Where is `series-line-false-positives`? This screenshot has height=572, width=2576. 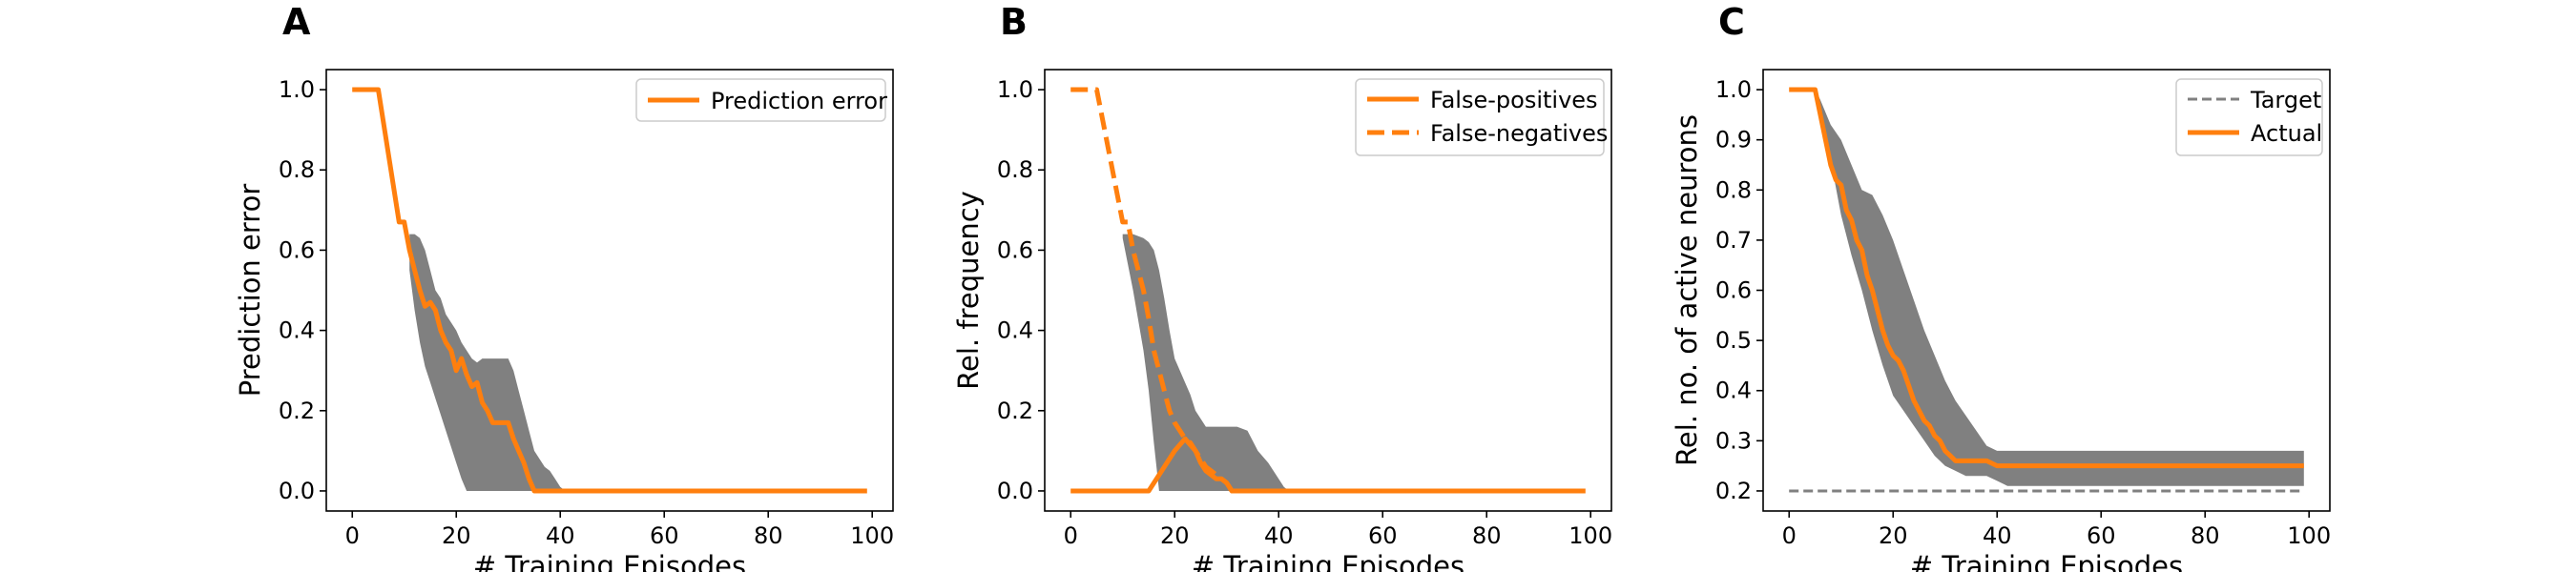 series-line-false-positives is located at coordinates (1328, 465).